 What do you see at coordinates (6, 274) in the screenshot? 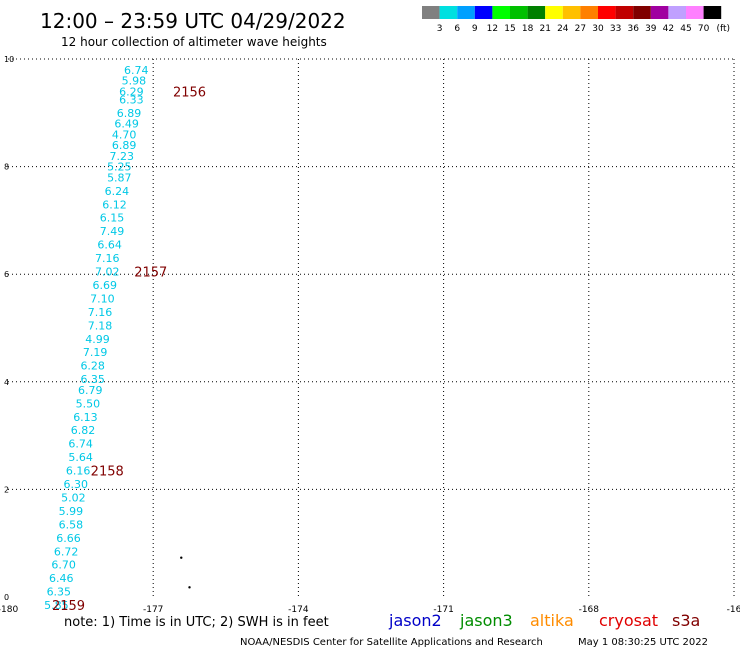
I see `y-tick-label: 6` at bounding box center [6, 274].